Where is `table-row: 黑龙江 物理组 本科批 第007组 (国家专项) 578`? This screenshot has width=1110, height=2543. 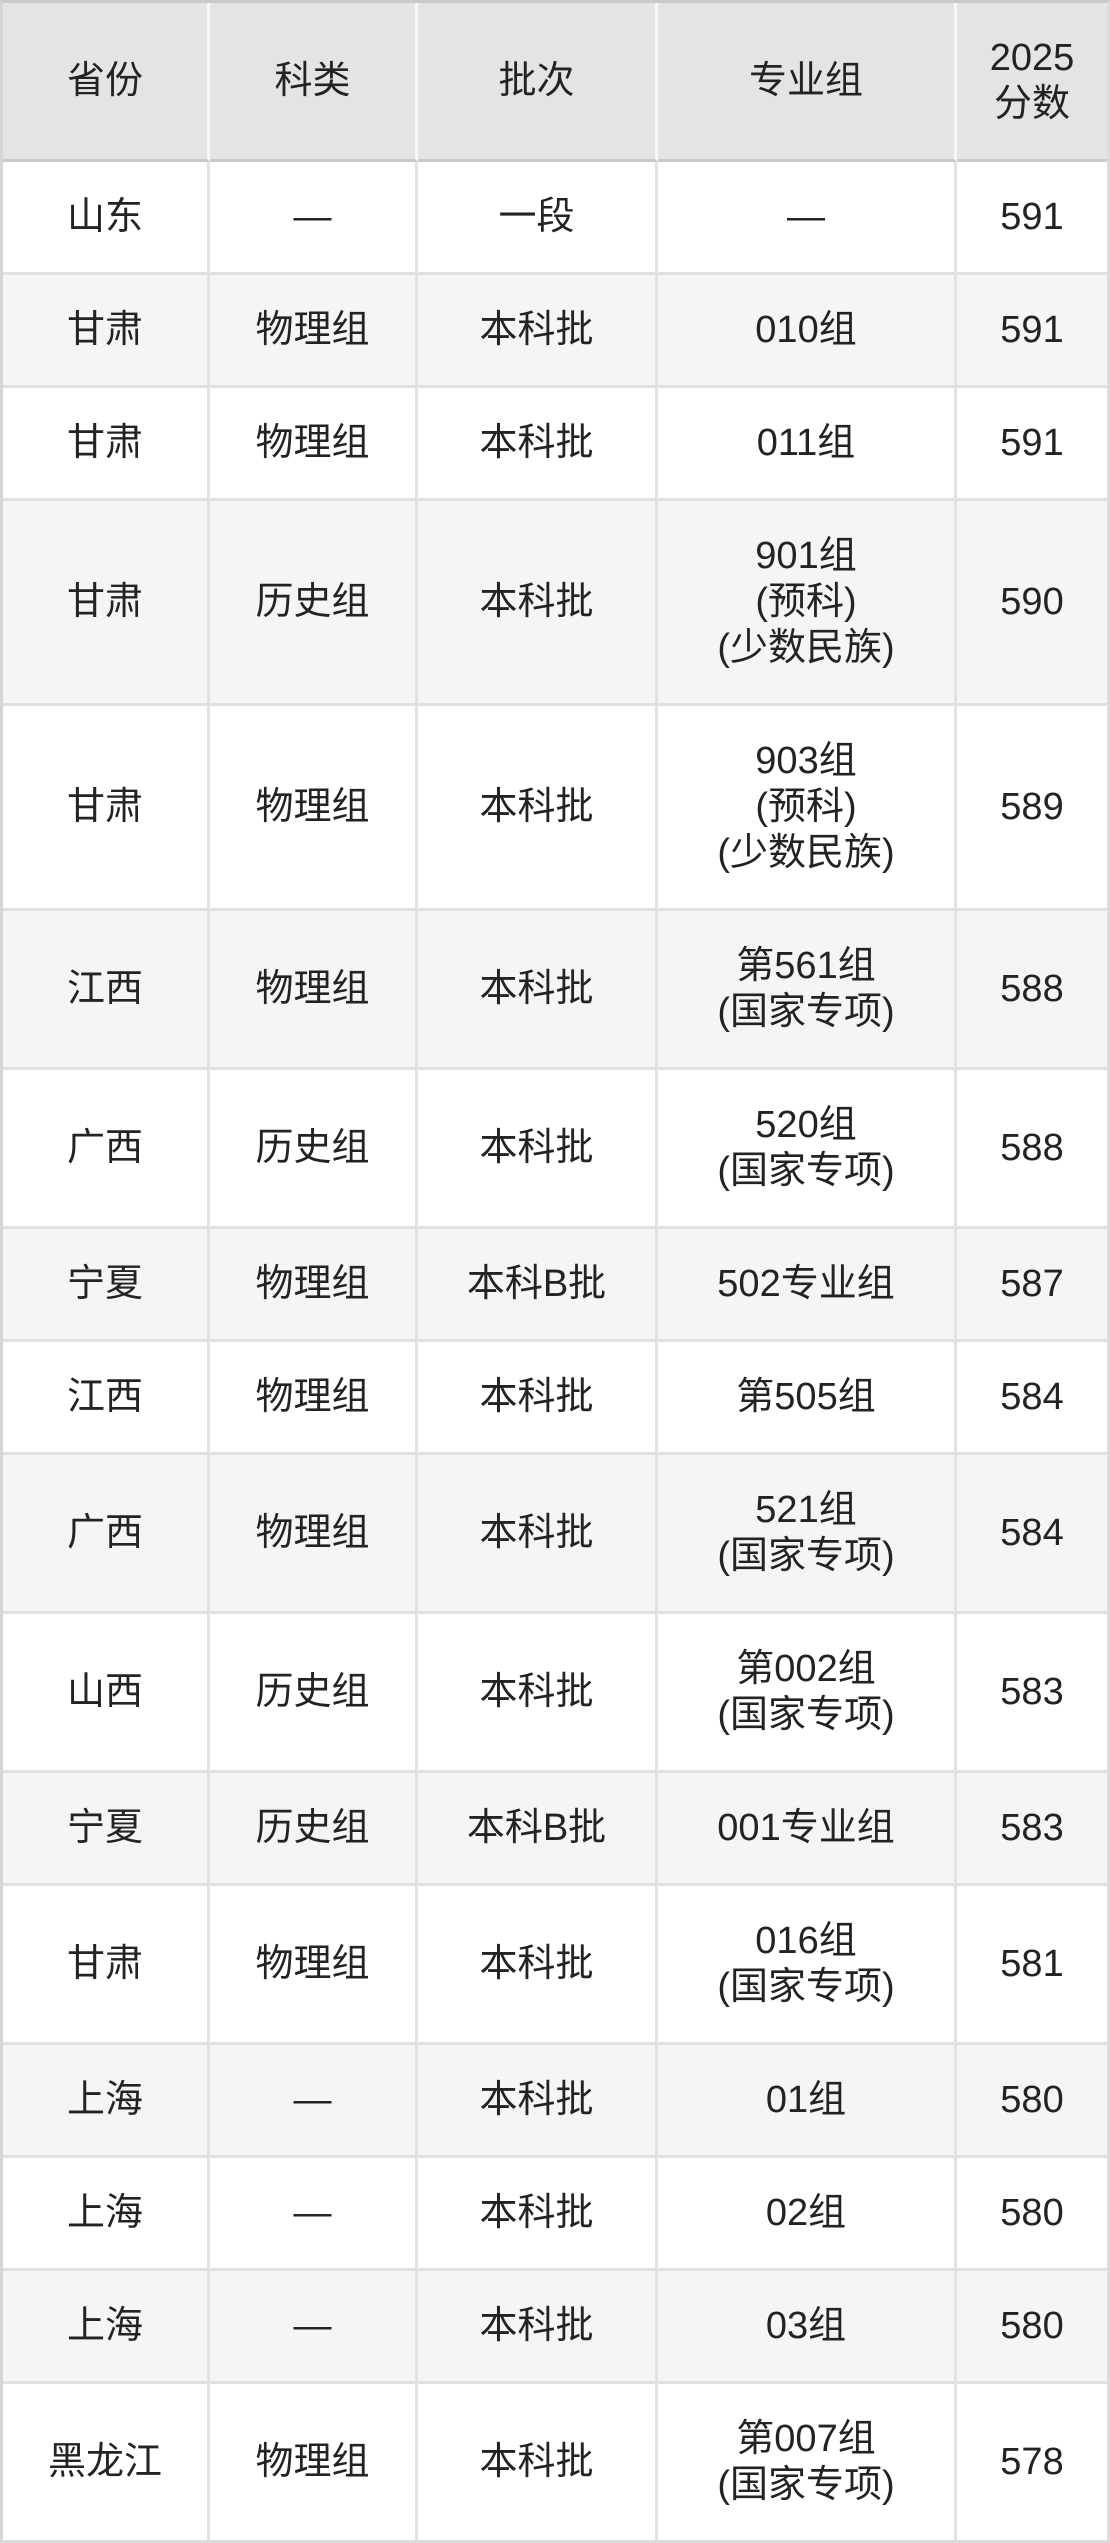
table-row: 黑龙江 物理组 本科批 第007组 (国家专项) 578 is located at coordinates (555, 2462).